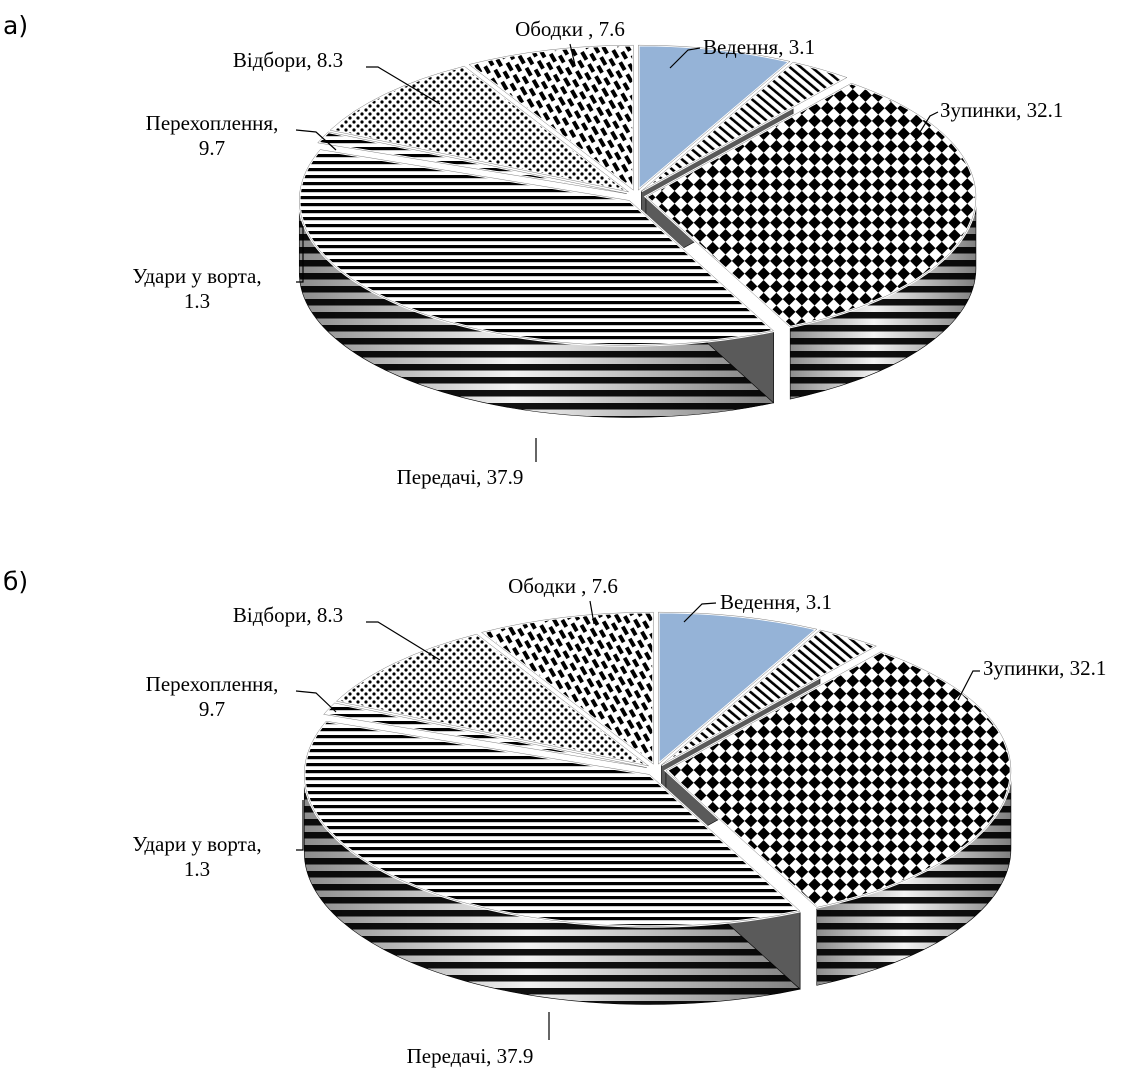 The height and width of the screenshot is (1074, 1146). I want to click on panel-label: б), so click(15, 581).